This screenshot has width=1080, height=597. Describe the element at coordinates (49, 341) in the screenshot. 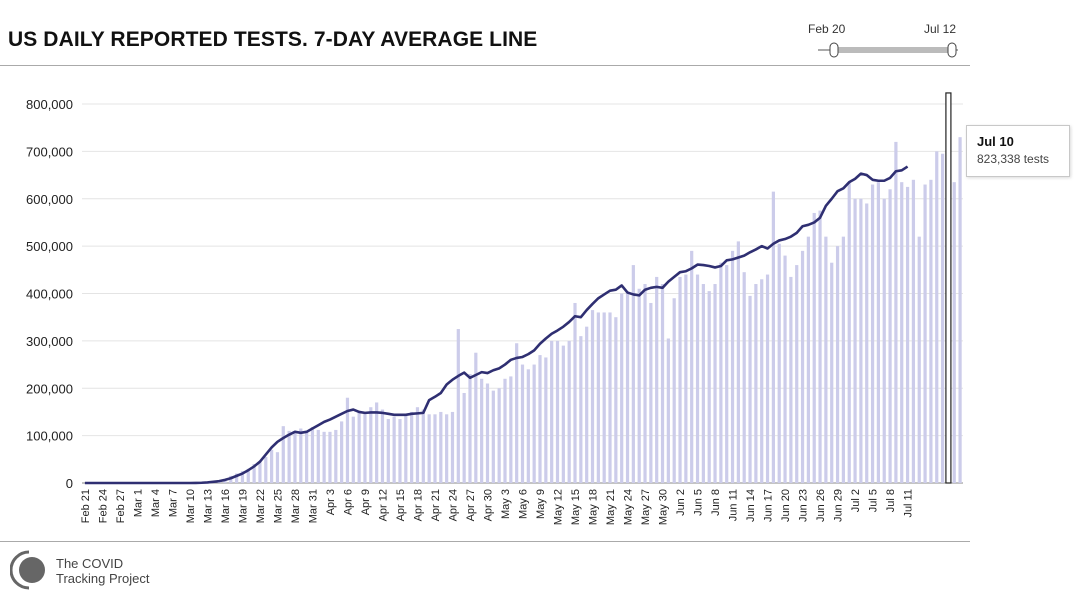

I see `y-tick-label: 300,000` at that location.